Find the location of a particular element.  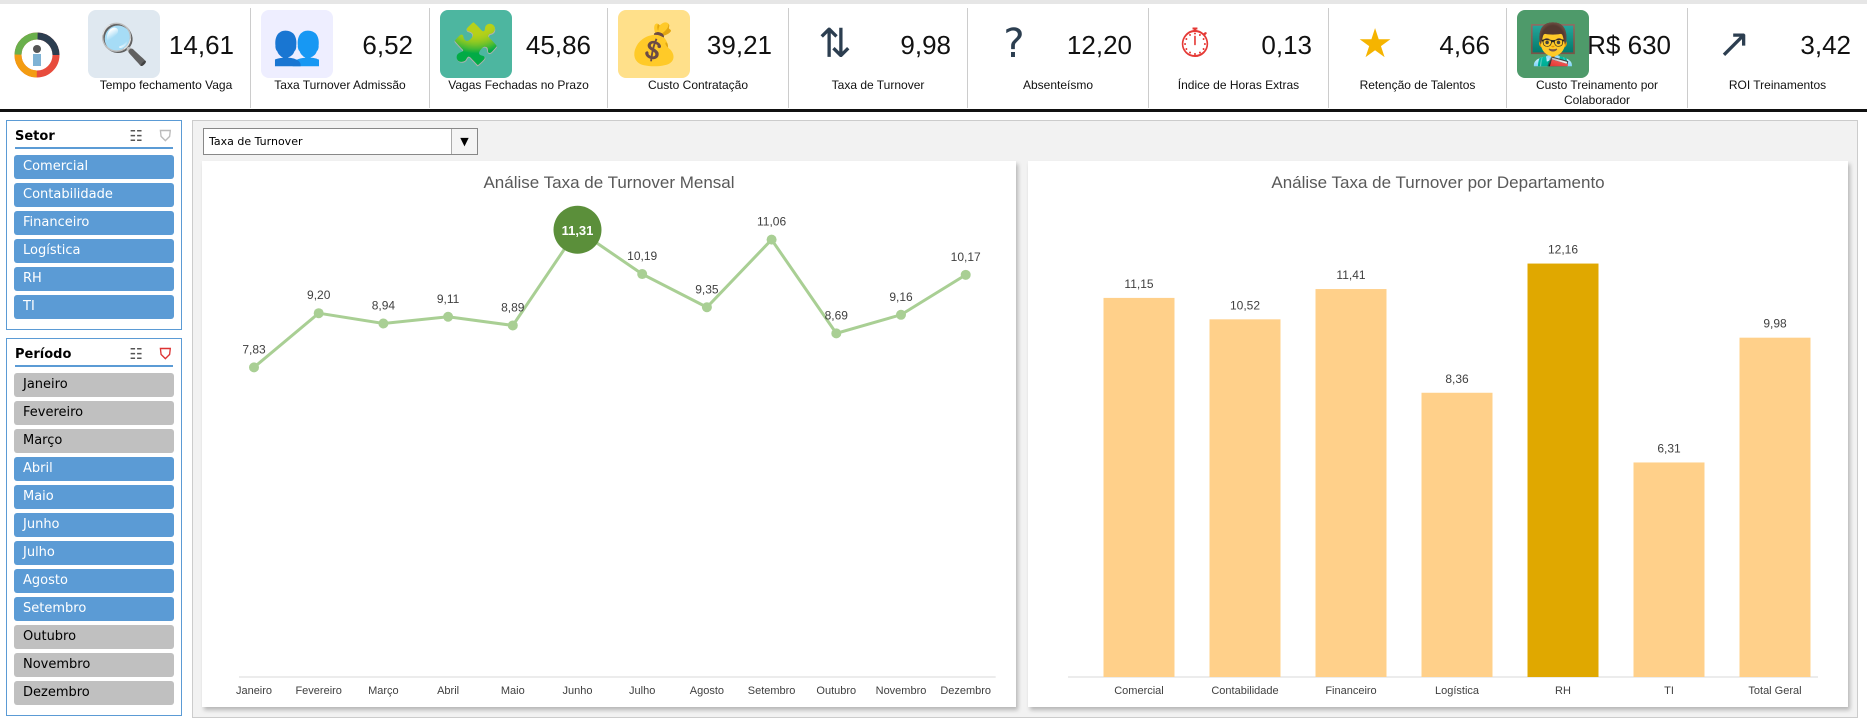

periodo-item: Dezembro is located at coordinates (94, 693).